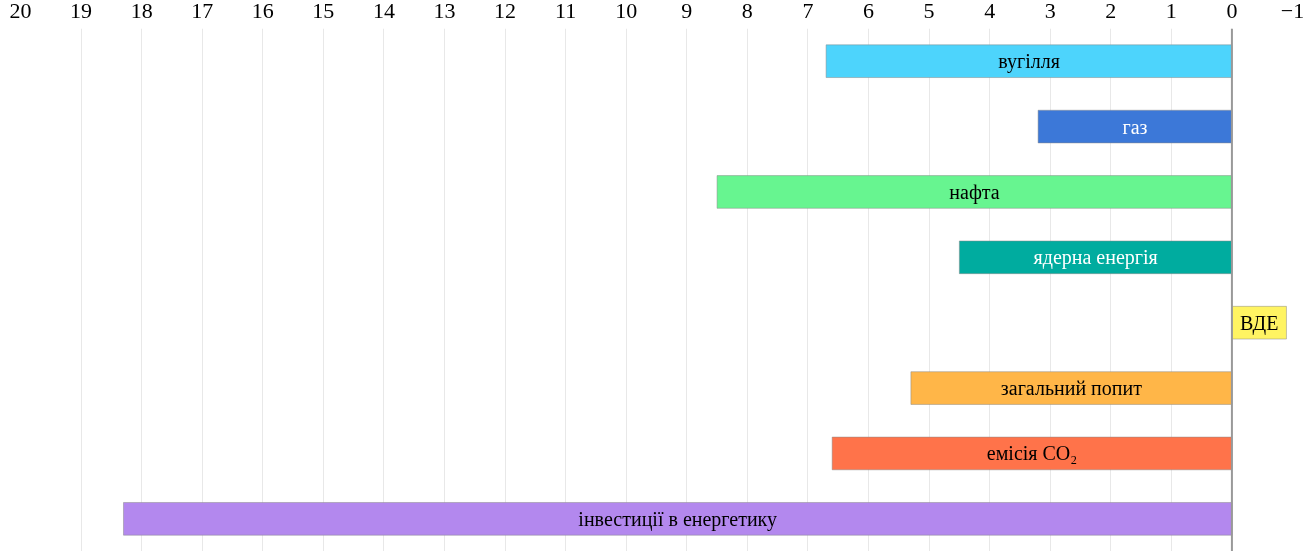  Describe the element at coordinates (626, 11) in the screenshot. I see `x-tick-label: 10` at that location.